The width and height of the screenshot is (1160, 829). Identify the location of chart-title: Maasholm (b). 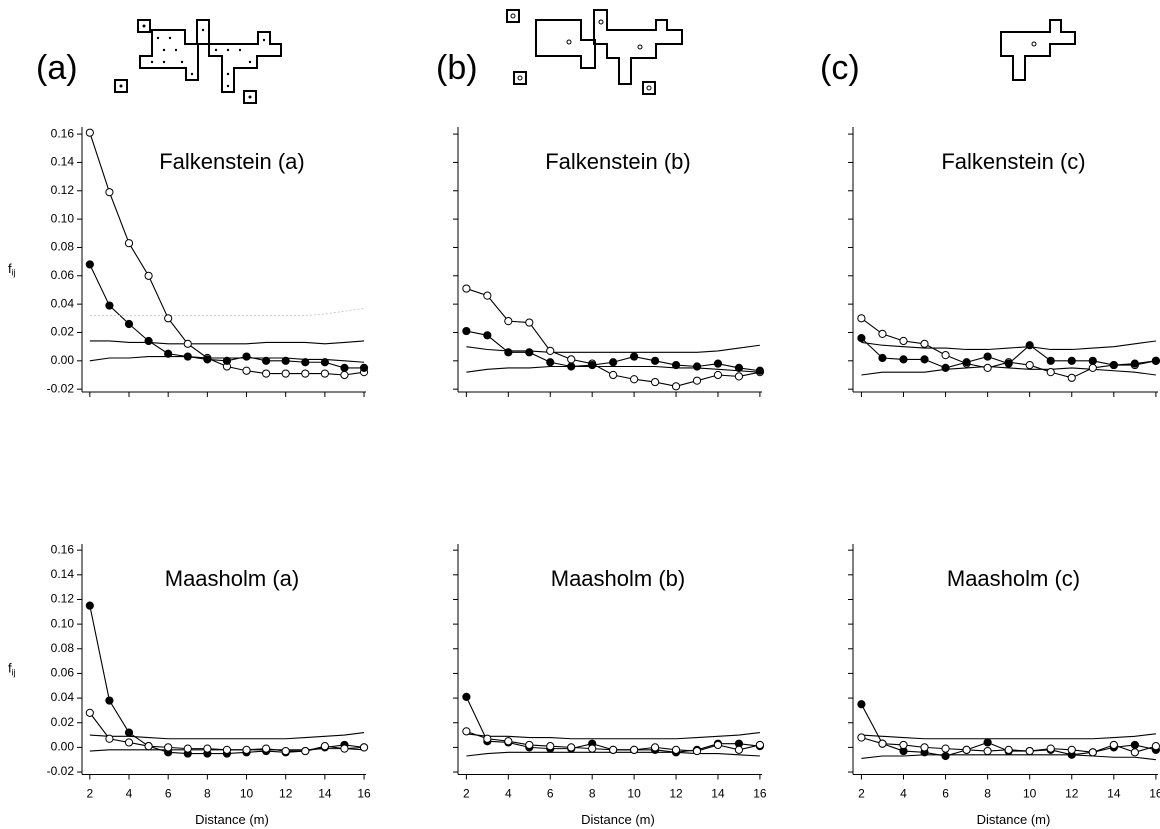
(618, 578).